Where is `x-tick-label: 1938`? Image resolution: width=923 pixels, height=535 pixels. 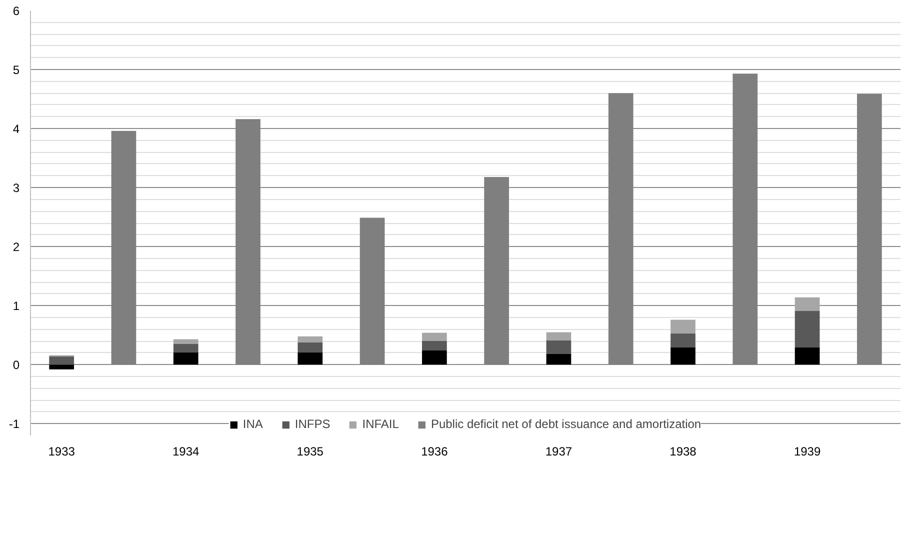 x-tick-label: 1938 is located at coordinates (683, 451).